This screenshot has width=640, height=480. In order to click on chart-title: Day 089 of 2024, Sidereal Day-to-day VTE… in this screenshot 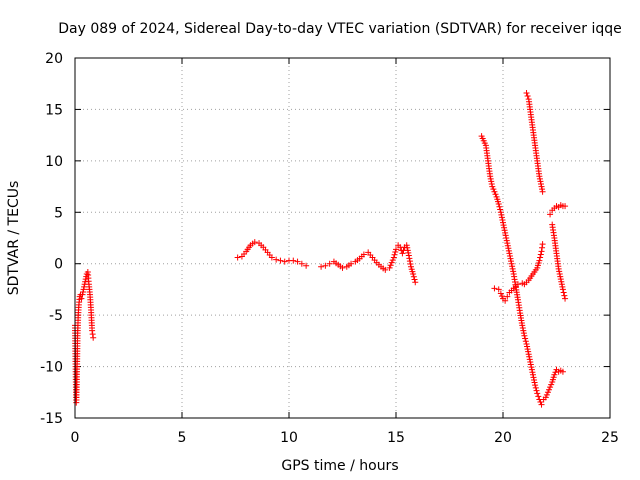, I will do `click(340, 29)`.